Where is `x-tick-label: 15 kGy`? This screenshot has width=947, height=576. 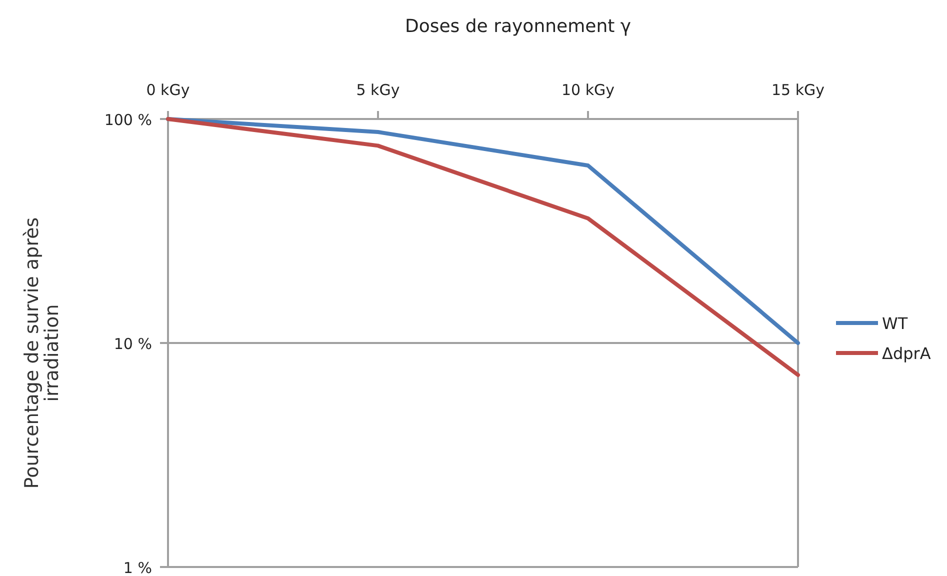
x-tick-label: 15 kGy is located at coordinates (798, 90).